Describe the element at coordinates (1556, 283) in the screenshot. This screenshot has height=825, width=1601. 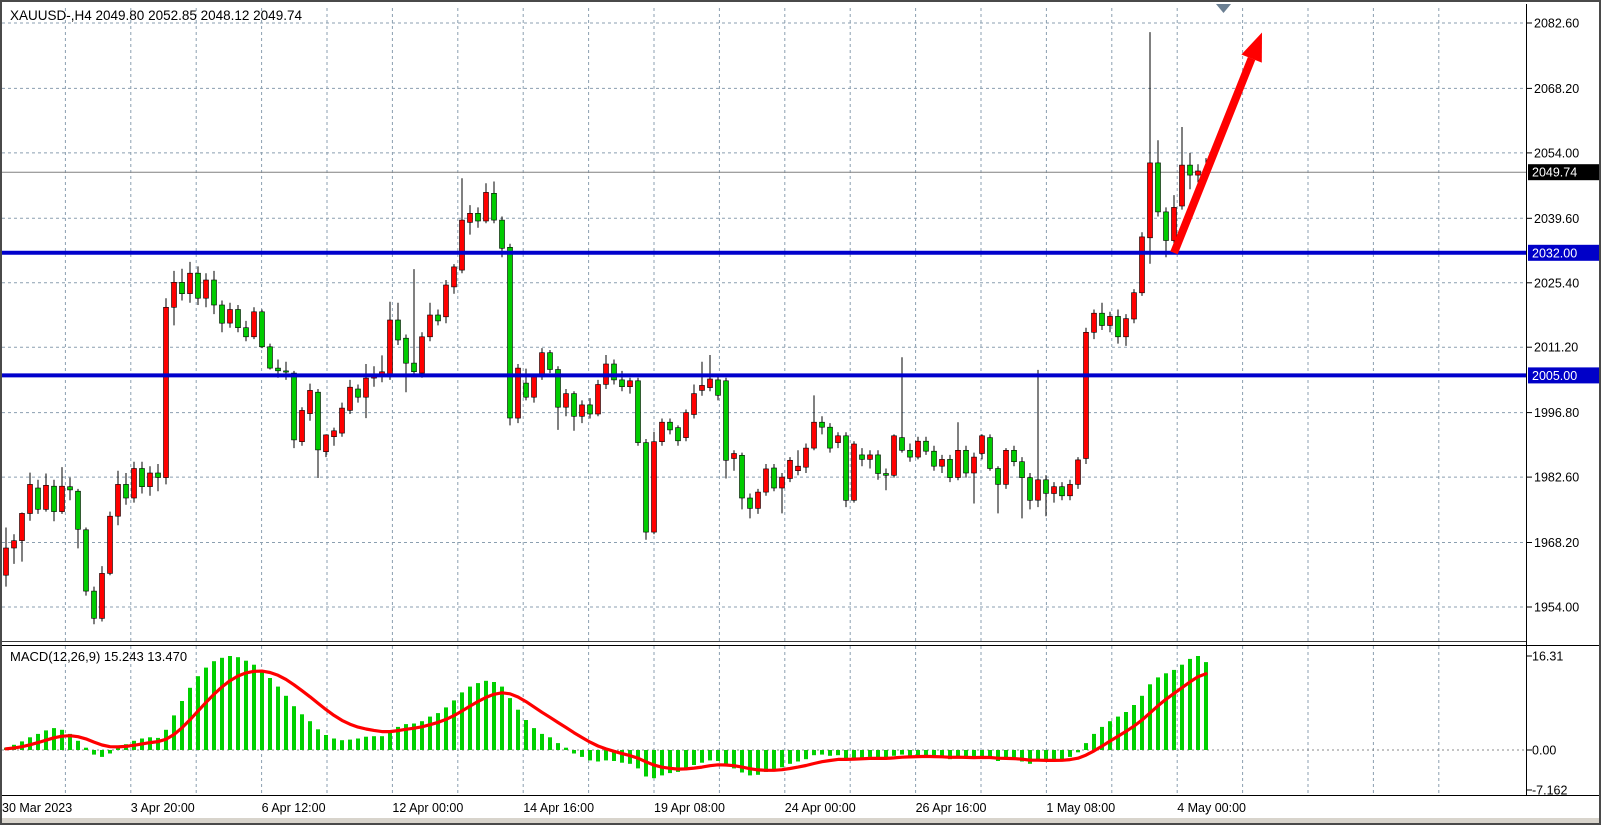
I see `price-axis-label: 2025.40` at that location.